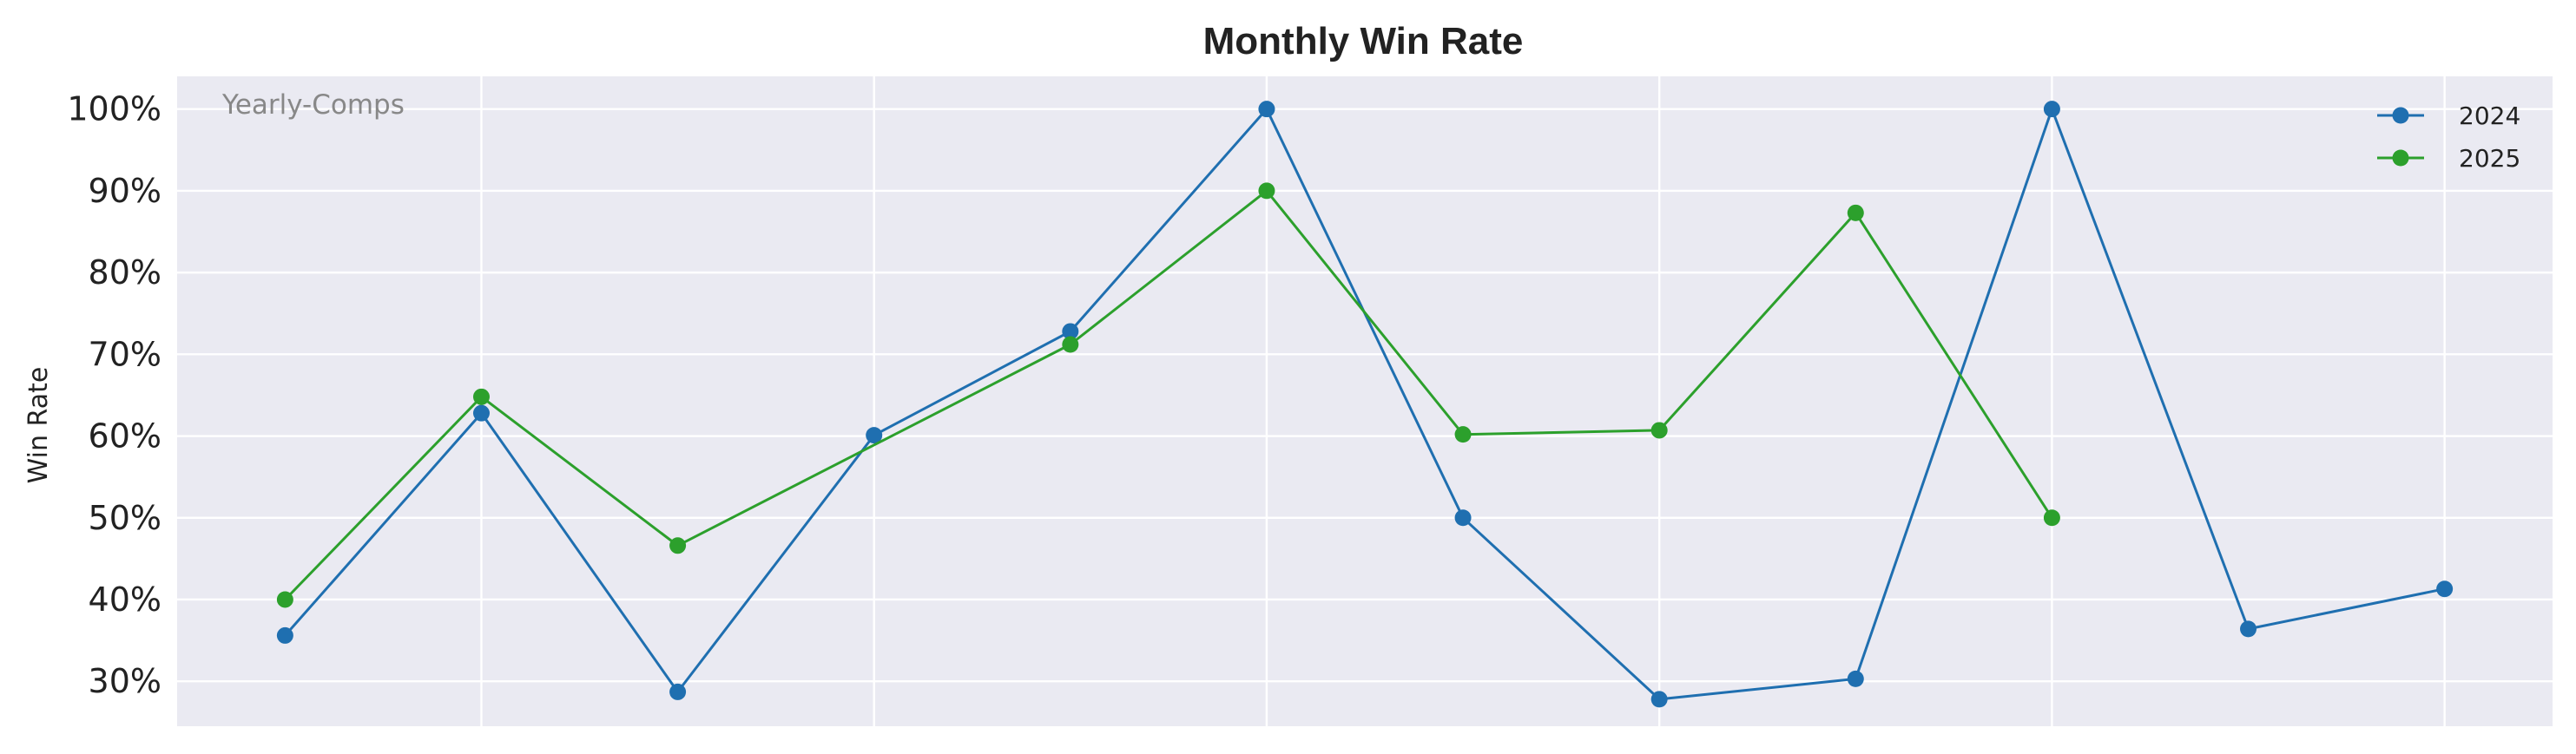 The width and height of the screenshot is (2576, 754). Describe the element at coordinates (125, 518) in the screenshot. I see `y-tick-label: 50%` at that location.